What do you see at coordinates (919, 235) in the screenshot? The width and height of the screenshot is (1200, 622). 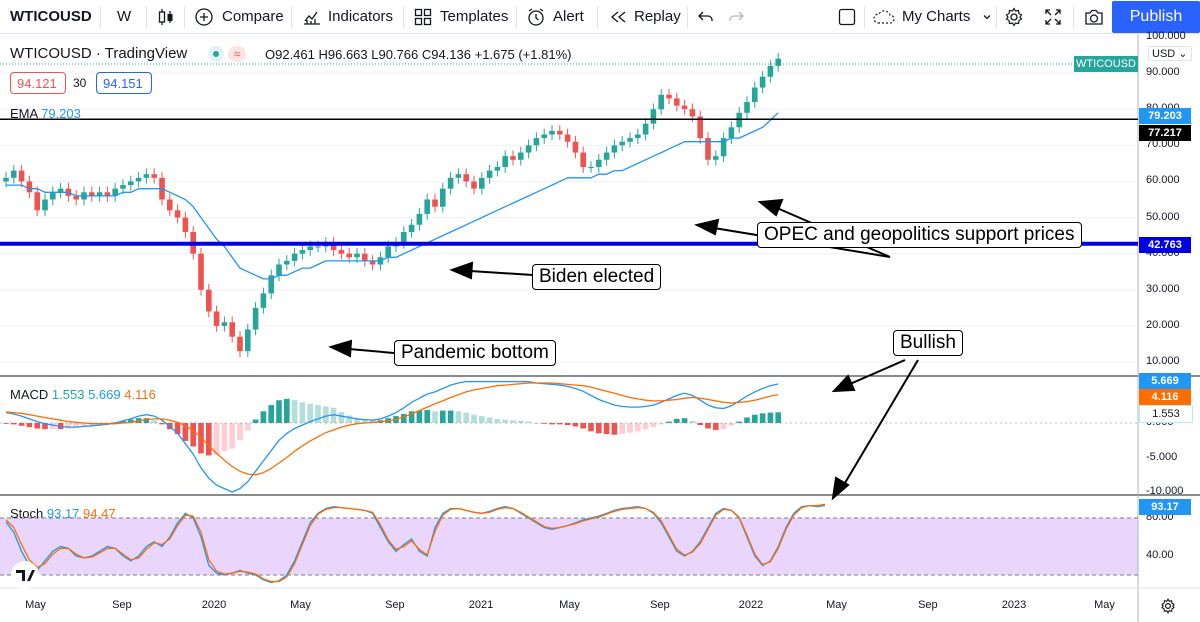 I see `annotation-opec: OPEC and geopolitics support prices` at bounding box center [919, 235].